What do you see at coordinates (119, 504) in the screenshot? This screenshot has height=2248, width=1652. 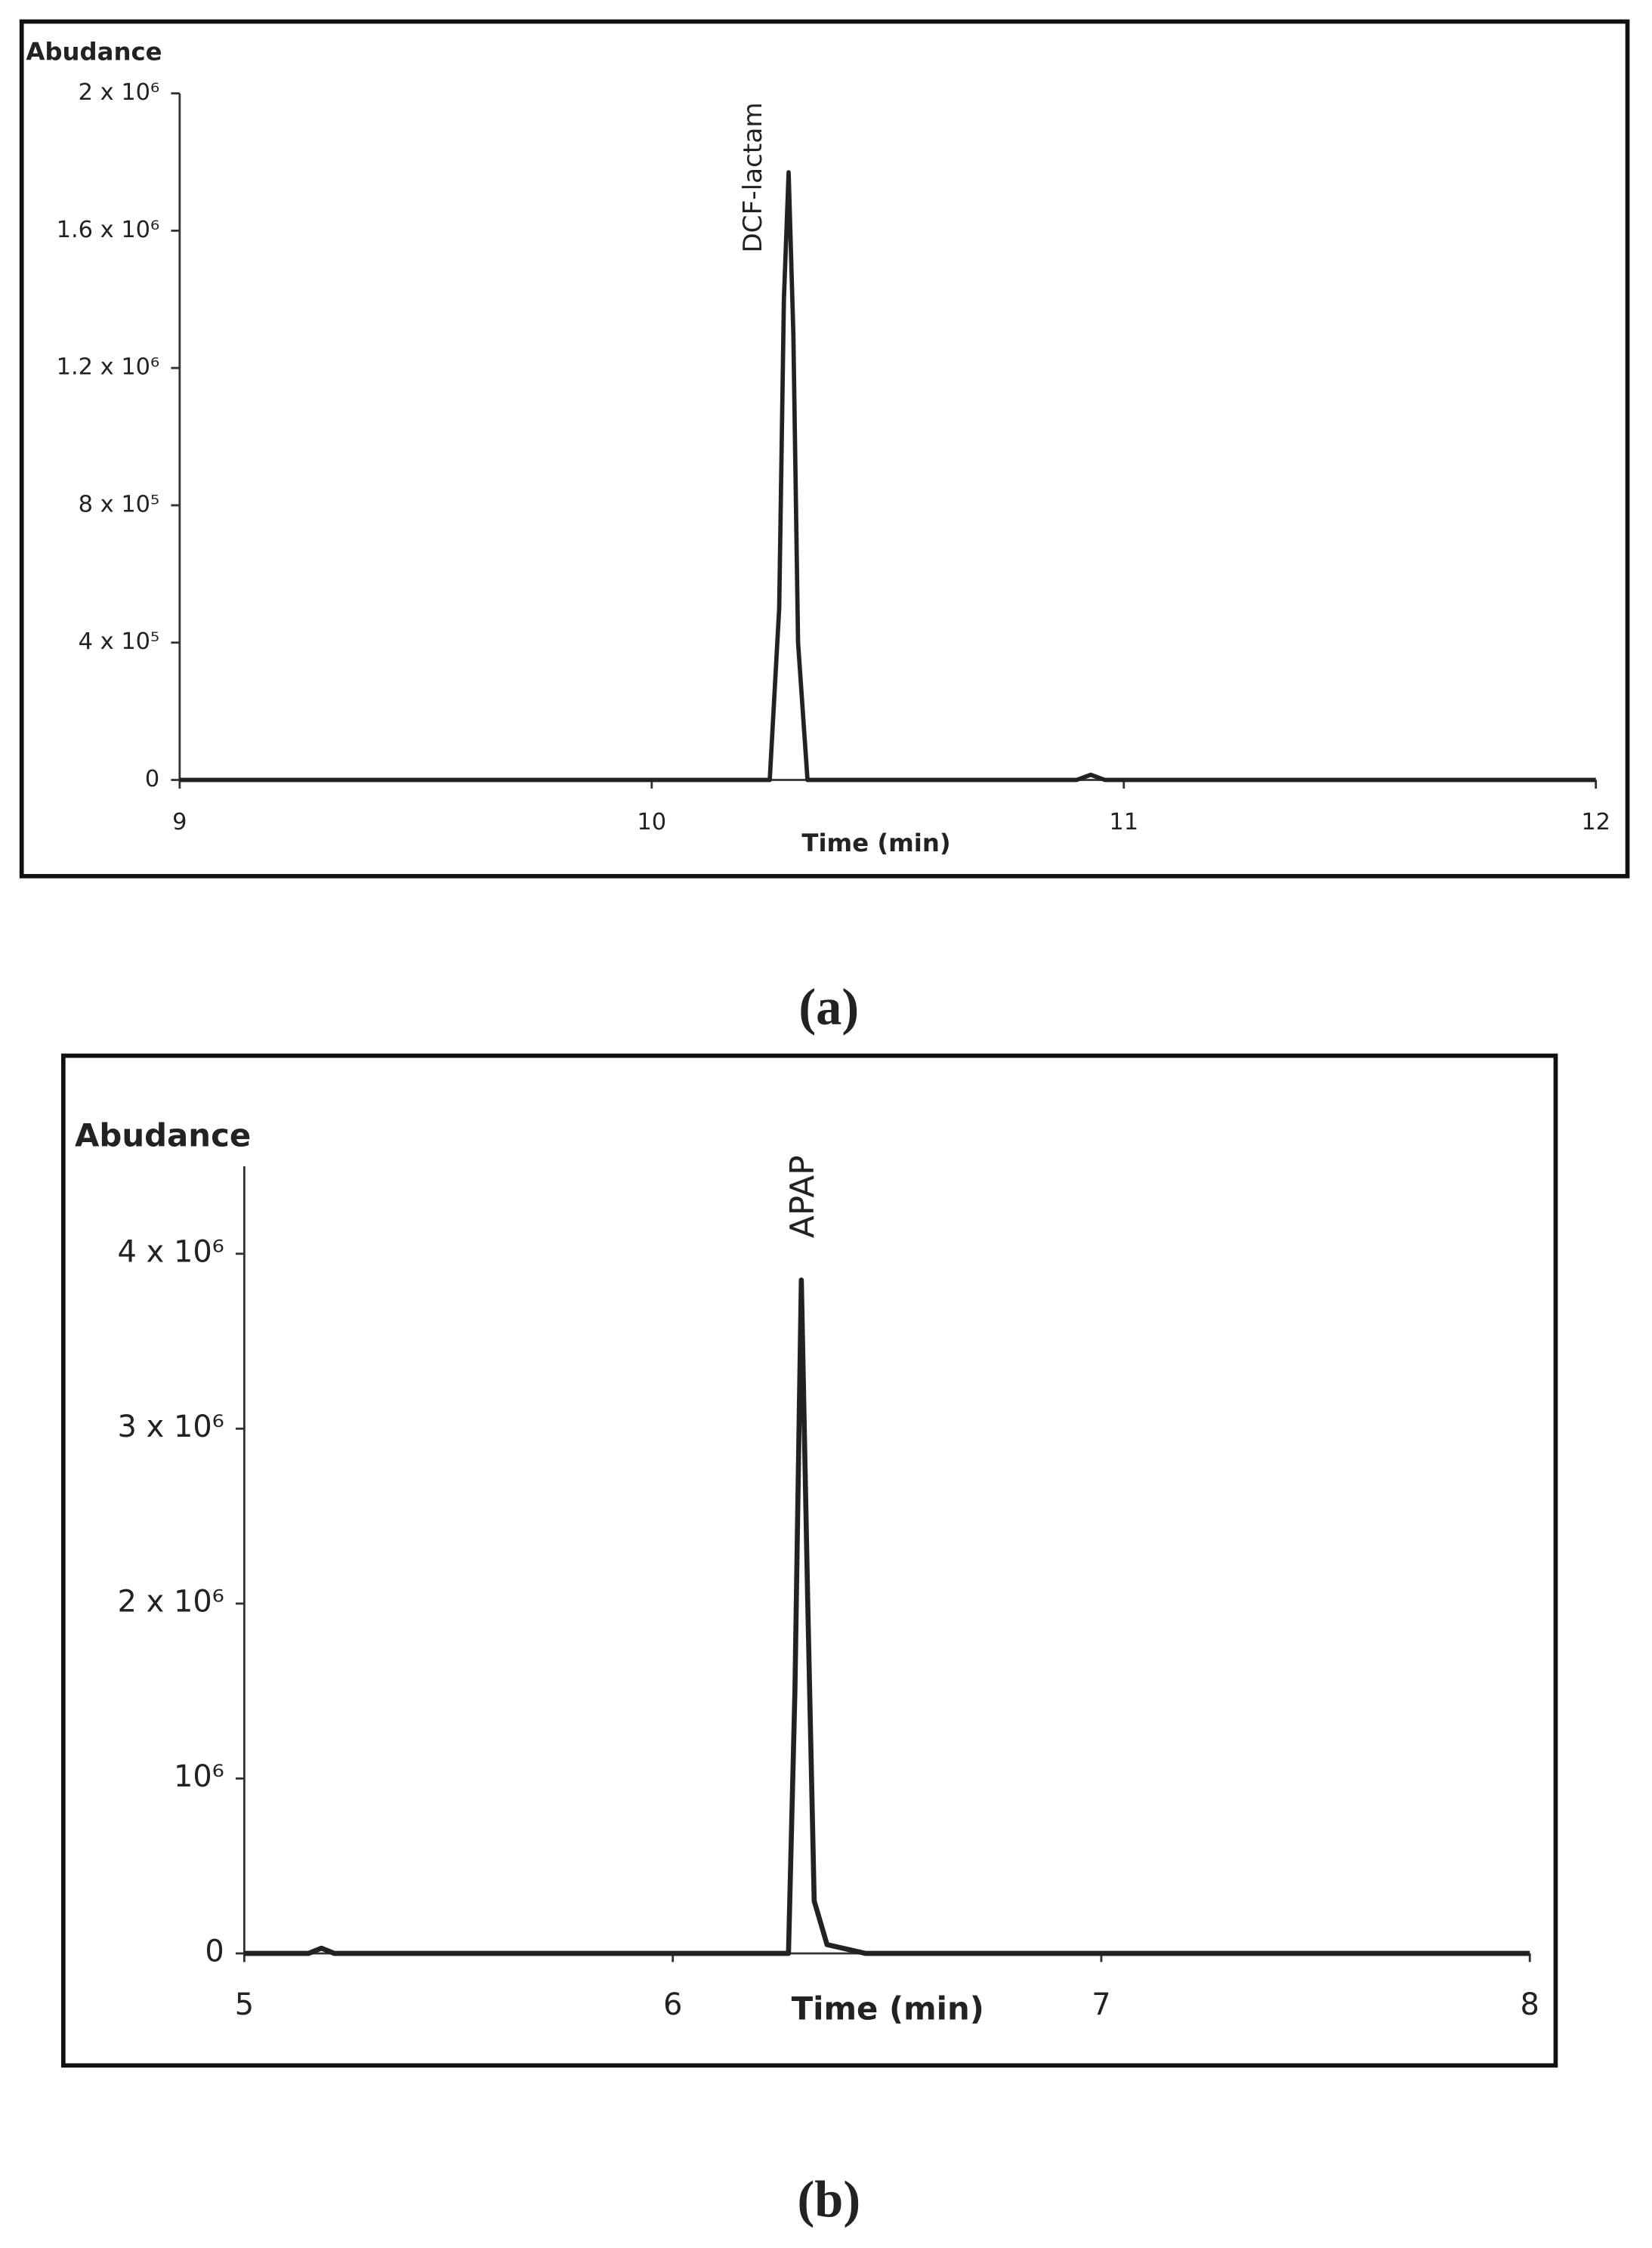 I see `y-tick-label: 8 x 10⁵` at bounding box center [119, 504].